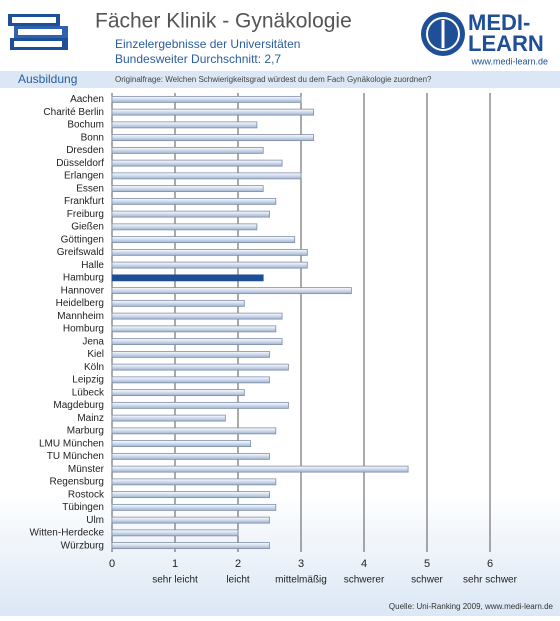  What do you see at coordinates (94, 367) in the screenshot?
I see `category-label: Köln` at bounding box center [94, 367].